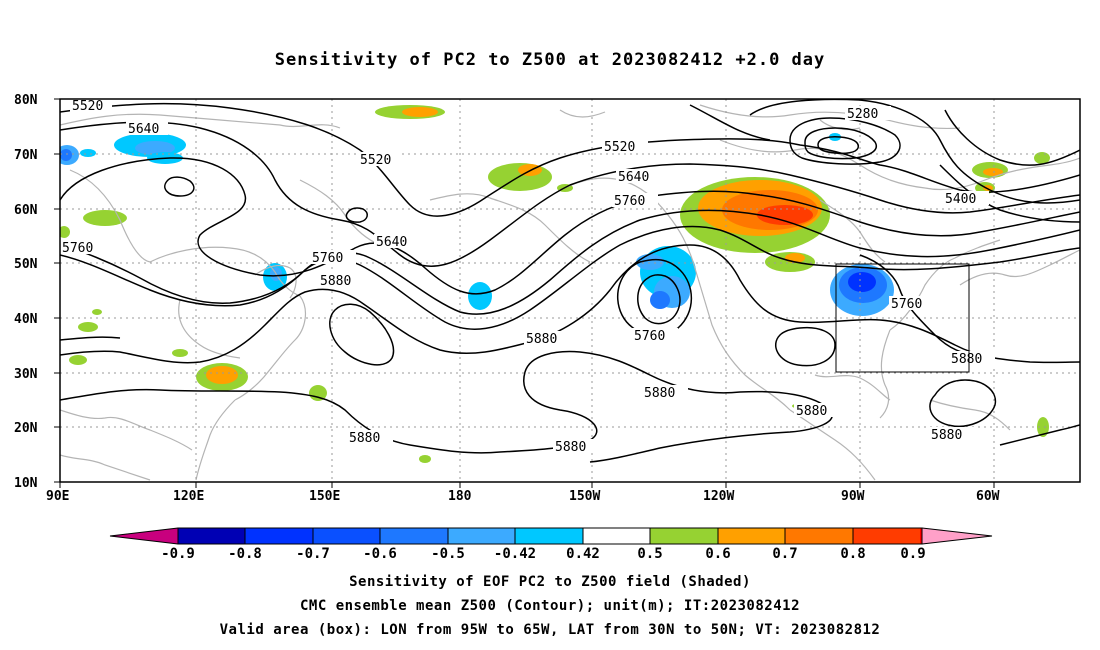  I want to click on lon-label: 90E, so click(57, 496).